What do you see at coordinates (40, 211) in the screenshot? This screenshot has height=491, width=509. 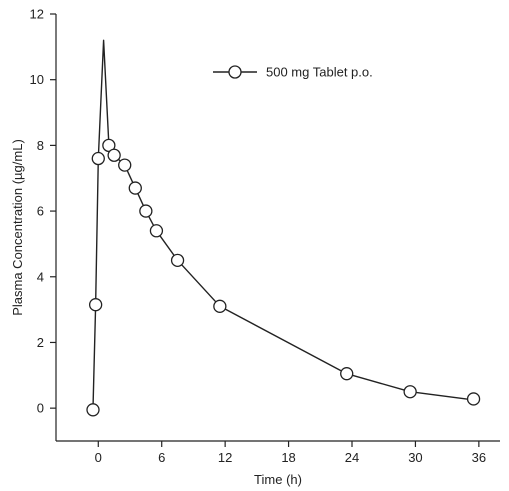 I see `y-tick-label: 6` at bounding box center [40, 211].